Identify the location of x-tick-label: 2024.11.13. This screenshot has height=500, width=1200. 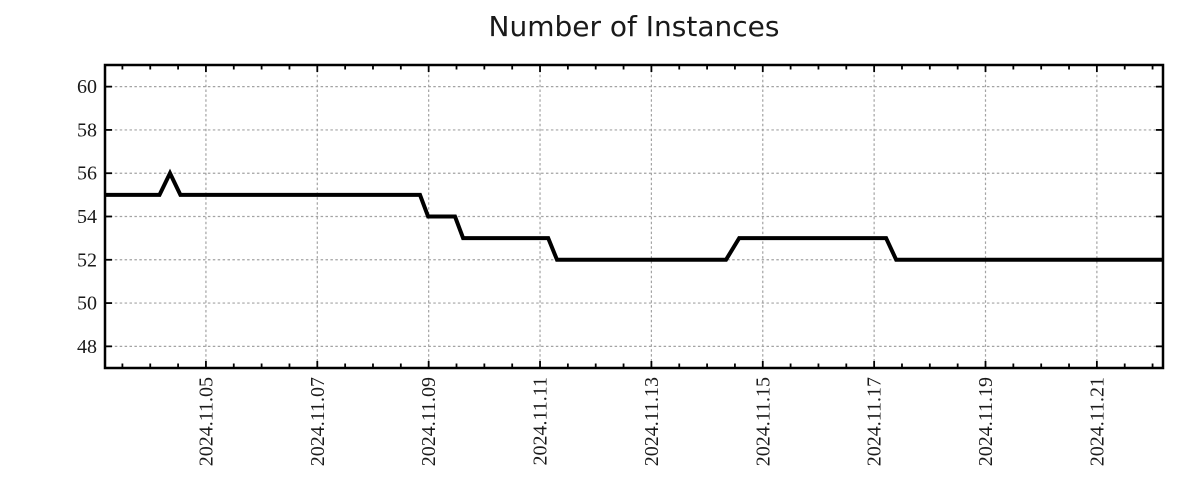
(652, 421).